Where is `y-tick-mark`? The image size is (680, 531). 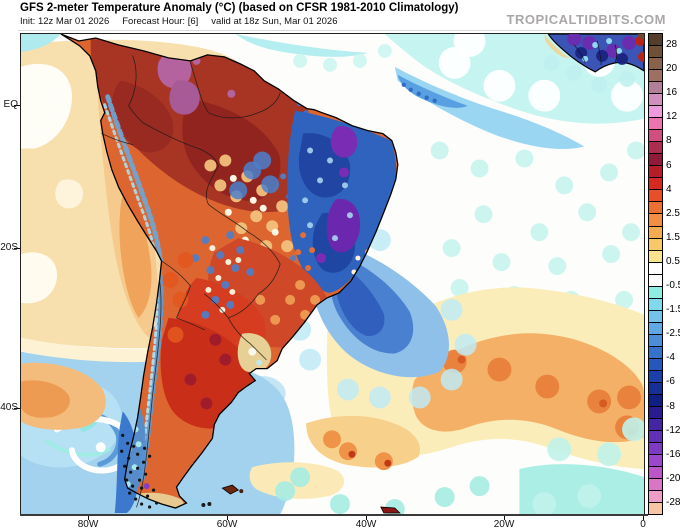 y-tick-mark is located at coordinates (17, 105).